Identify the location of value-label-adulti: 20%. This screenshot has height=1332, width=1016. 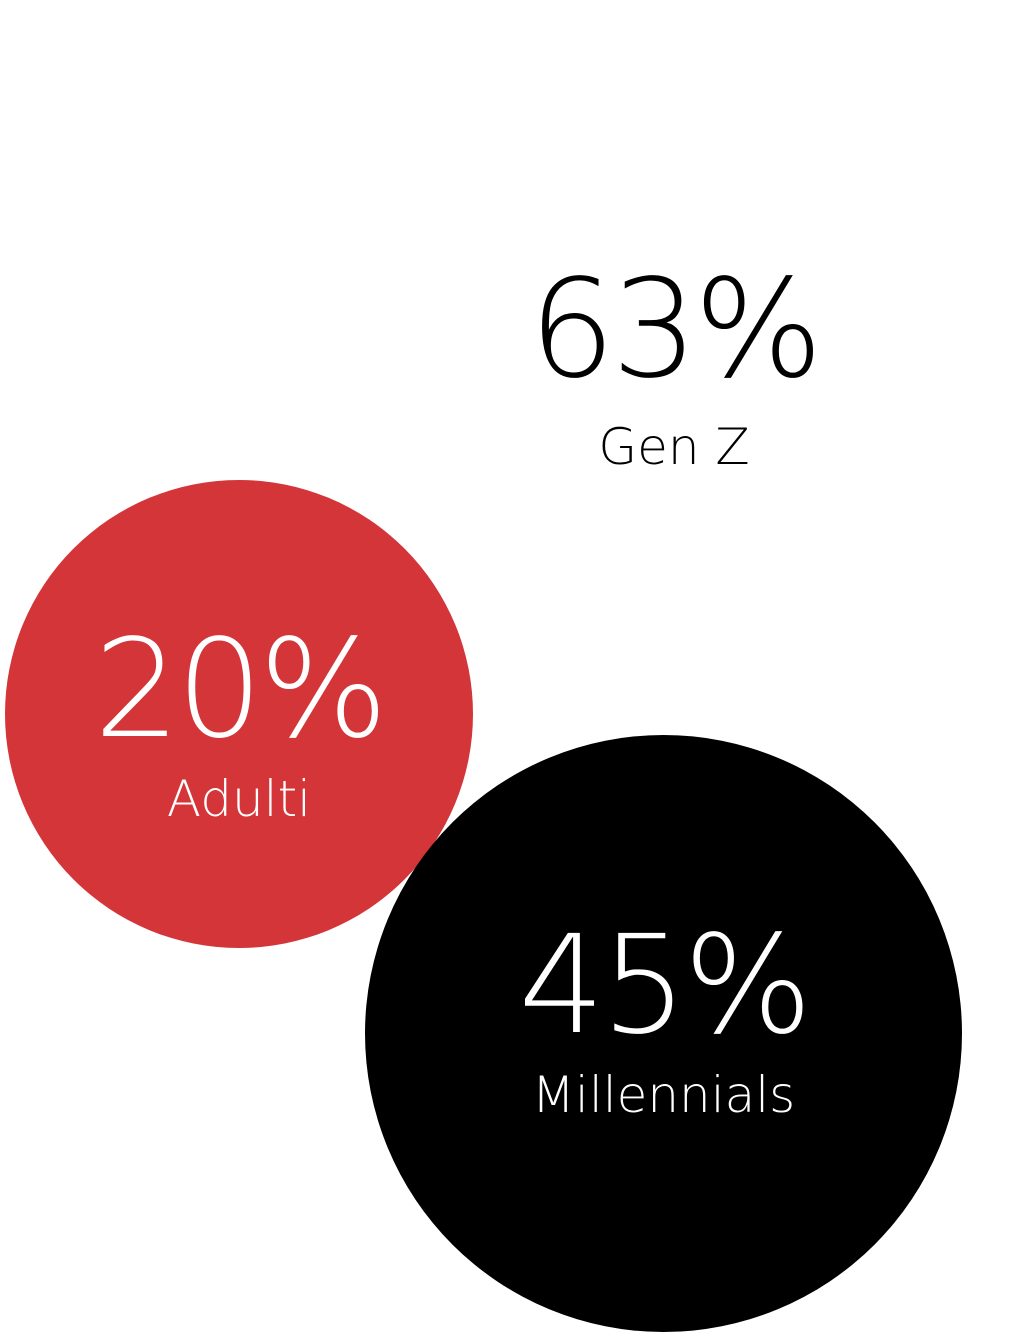
(240, 690).